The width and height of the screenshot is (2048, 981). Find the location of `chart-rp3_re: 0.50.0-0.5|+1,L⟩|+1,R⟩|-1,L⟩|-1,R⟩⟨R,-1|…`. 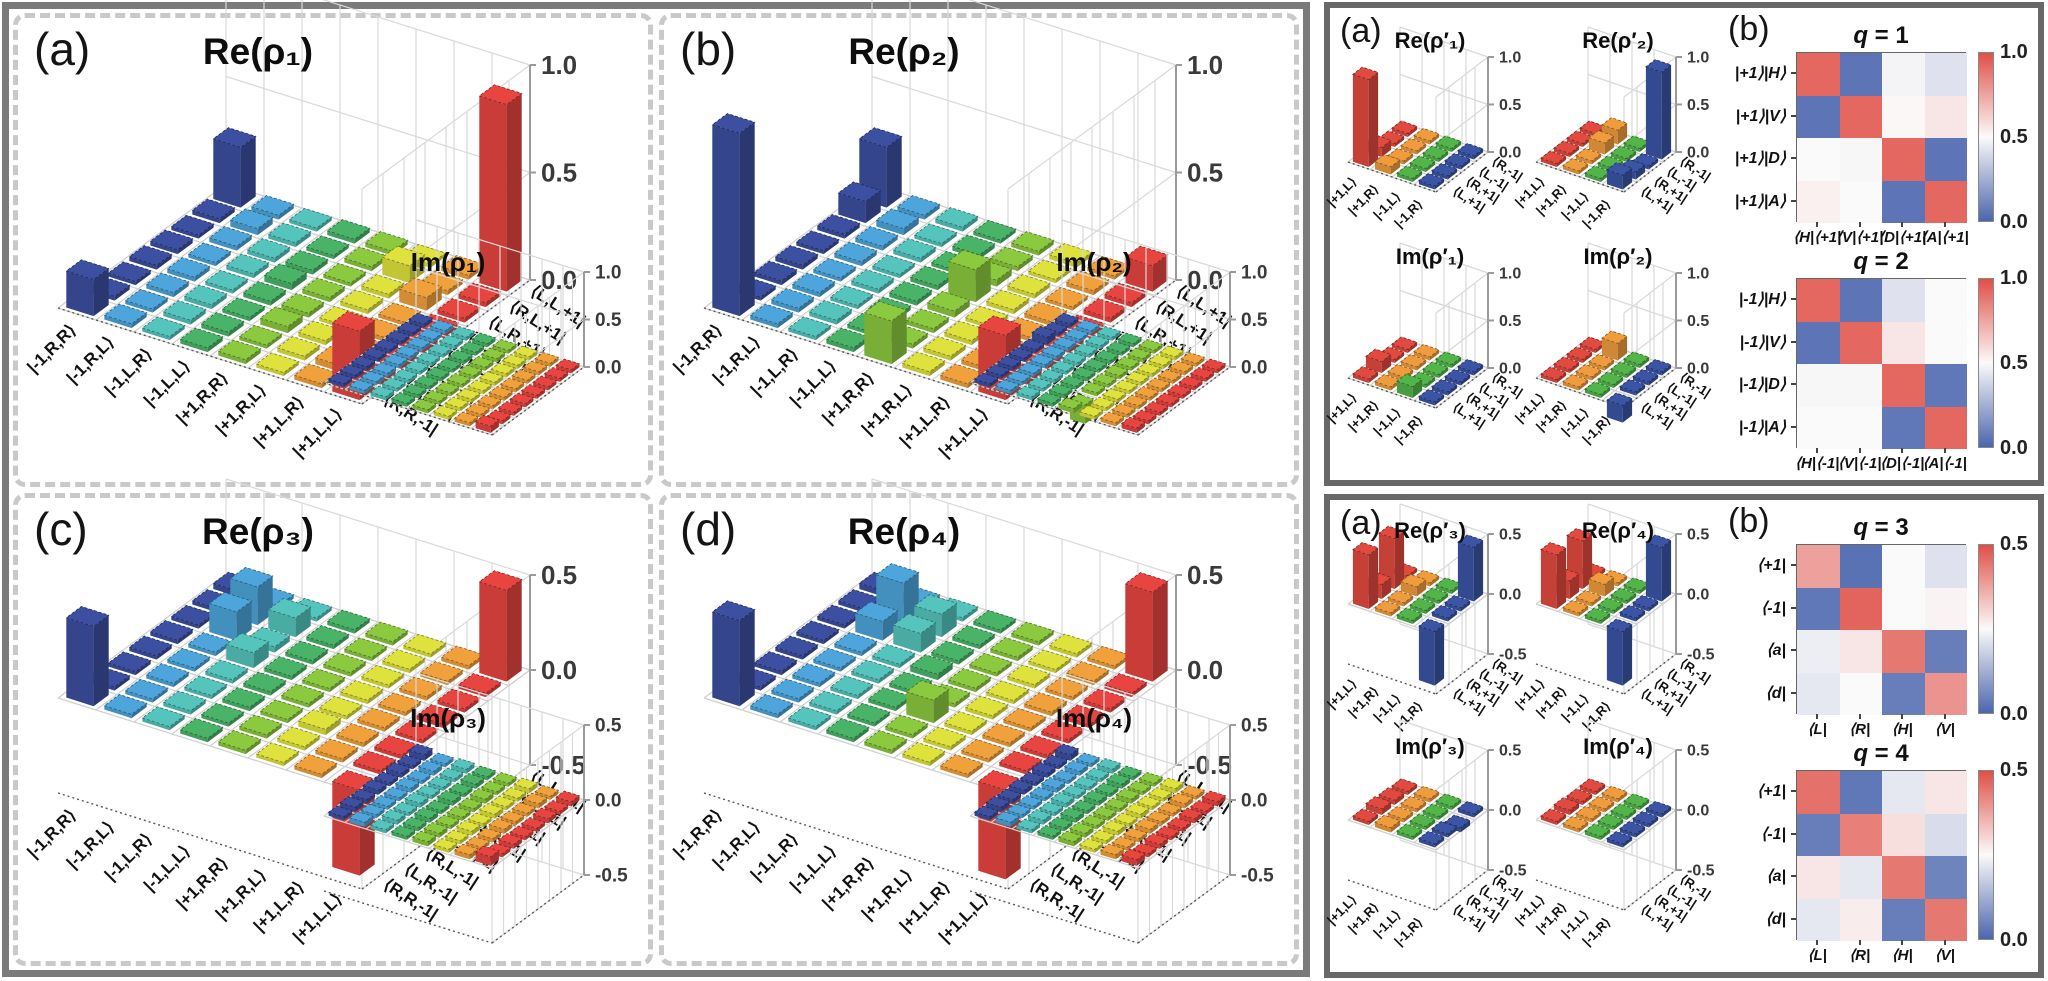

chart-rp3_re: 0.50.0-0.5|+1,L⟩|+1,R⟩|-1,L⟩|-1,R⟩⟨R,-1|… is located at coordinates (1425, 618).